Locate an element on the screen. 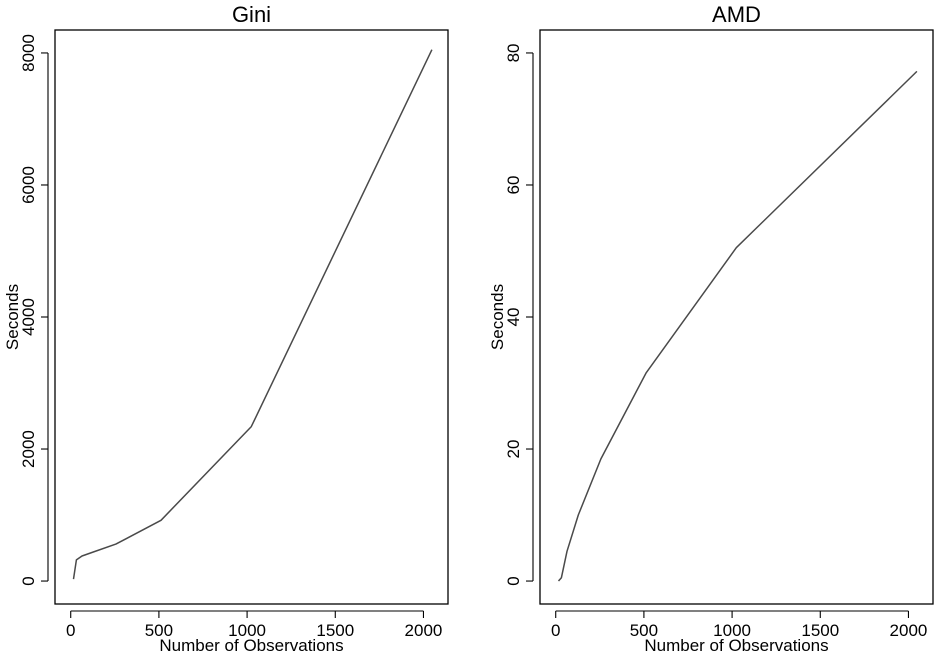 This screenshot has height=657, width=936. amd-y-tick-label: 0 is located at coordinates (513, 580).